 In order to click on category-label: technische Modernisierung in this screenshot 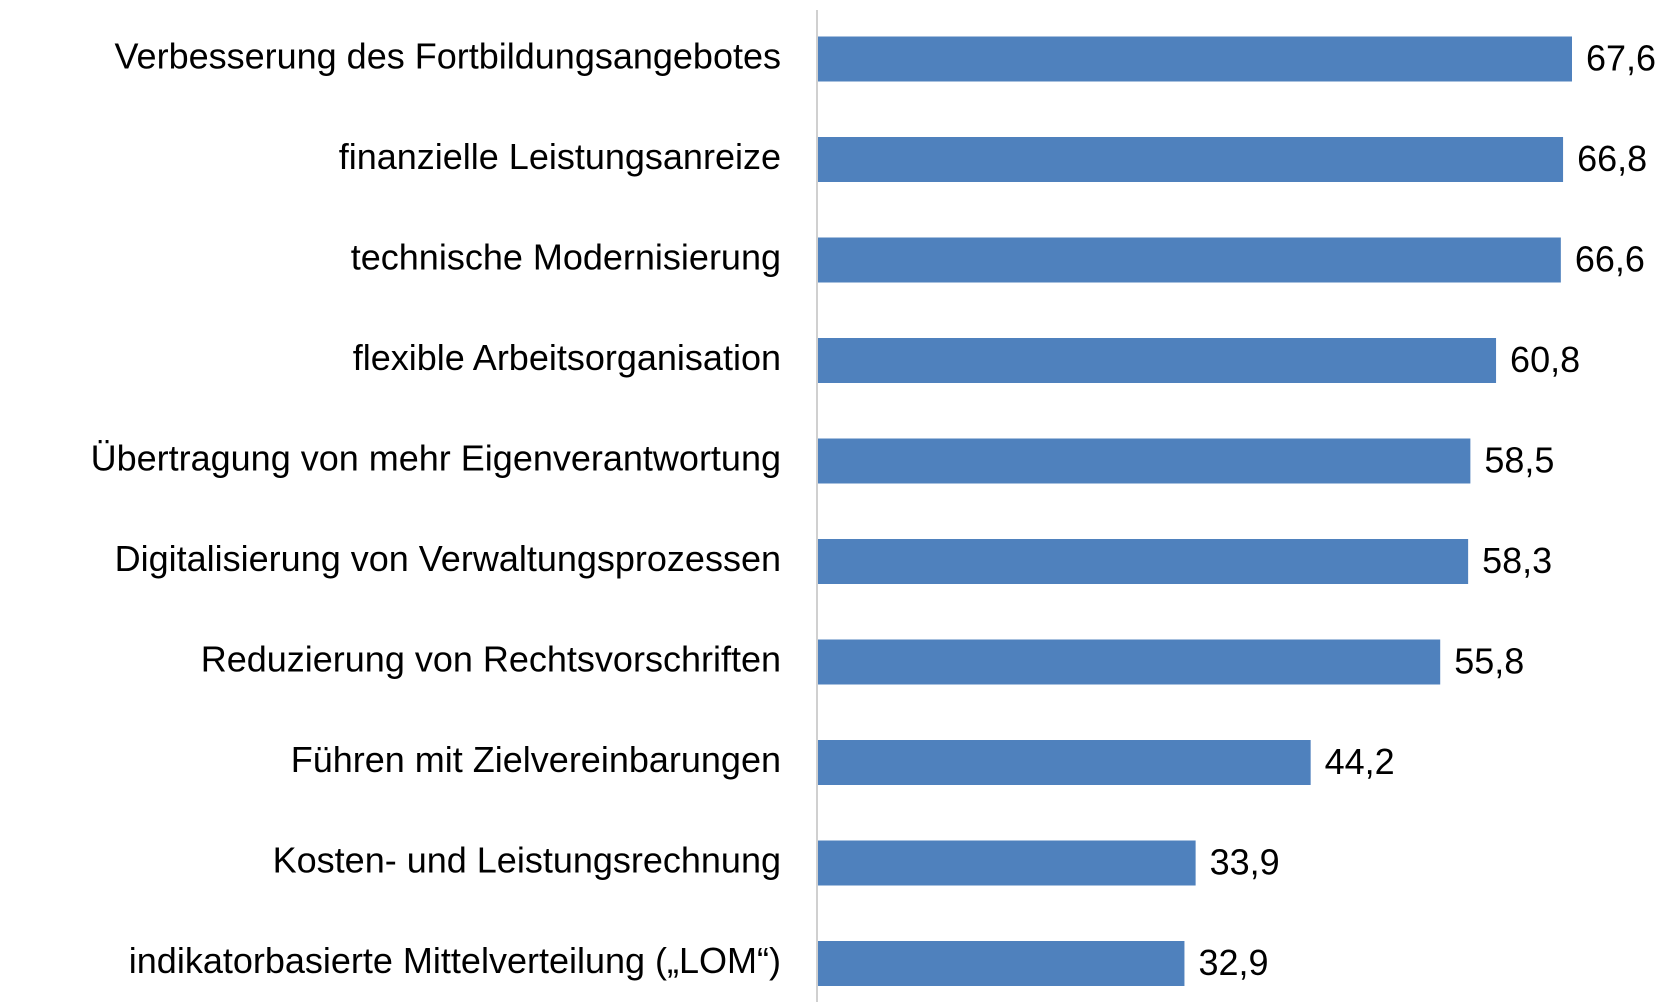, I will do `click(566, 257)`.